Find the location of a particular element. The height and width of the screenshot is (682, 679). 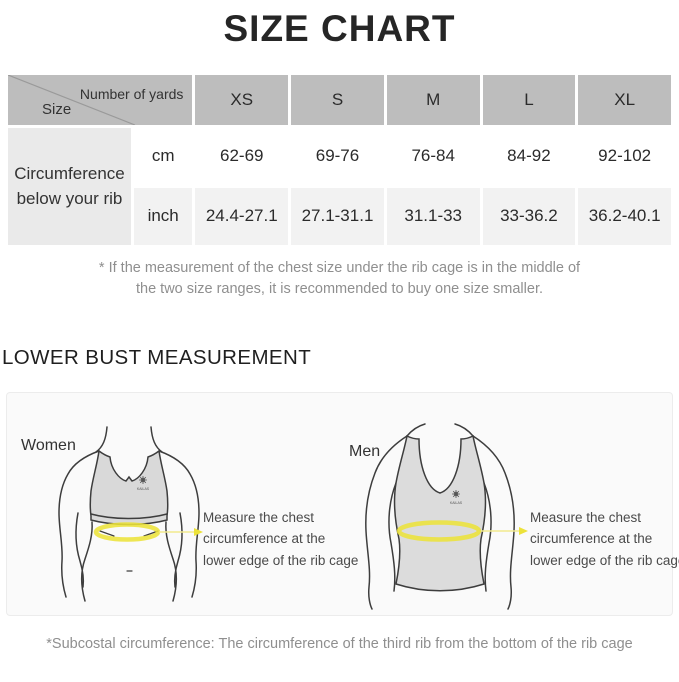

cell-cm-l: 84-92 is located at coordinates (529, 156).